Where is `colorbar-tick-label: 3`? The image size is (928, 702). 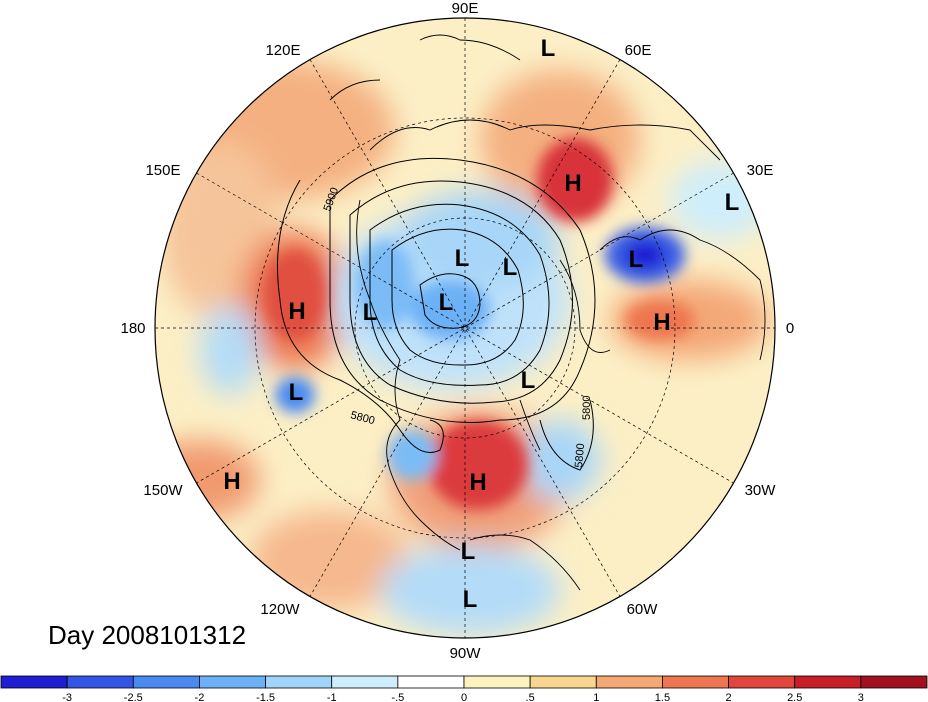 colorbar-tick-label: 3 is located at coordinates (861, 697).